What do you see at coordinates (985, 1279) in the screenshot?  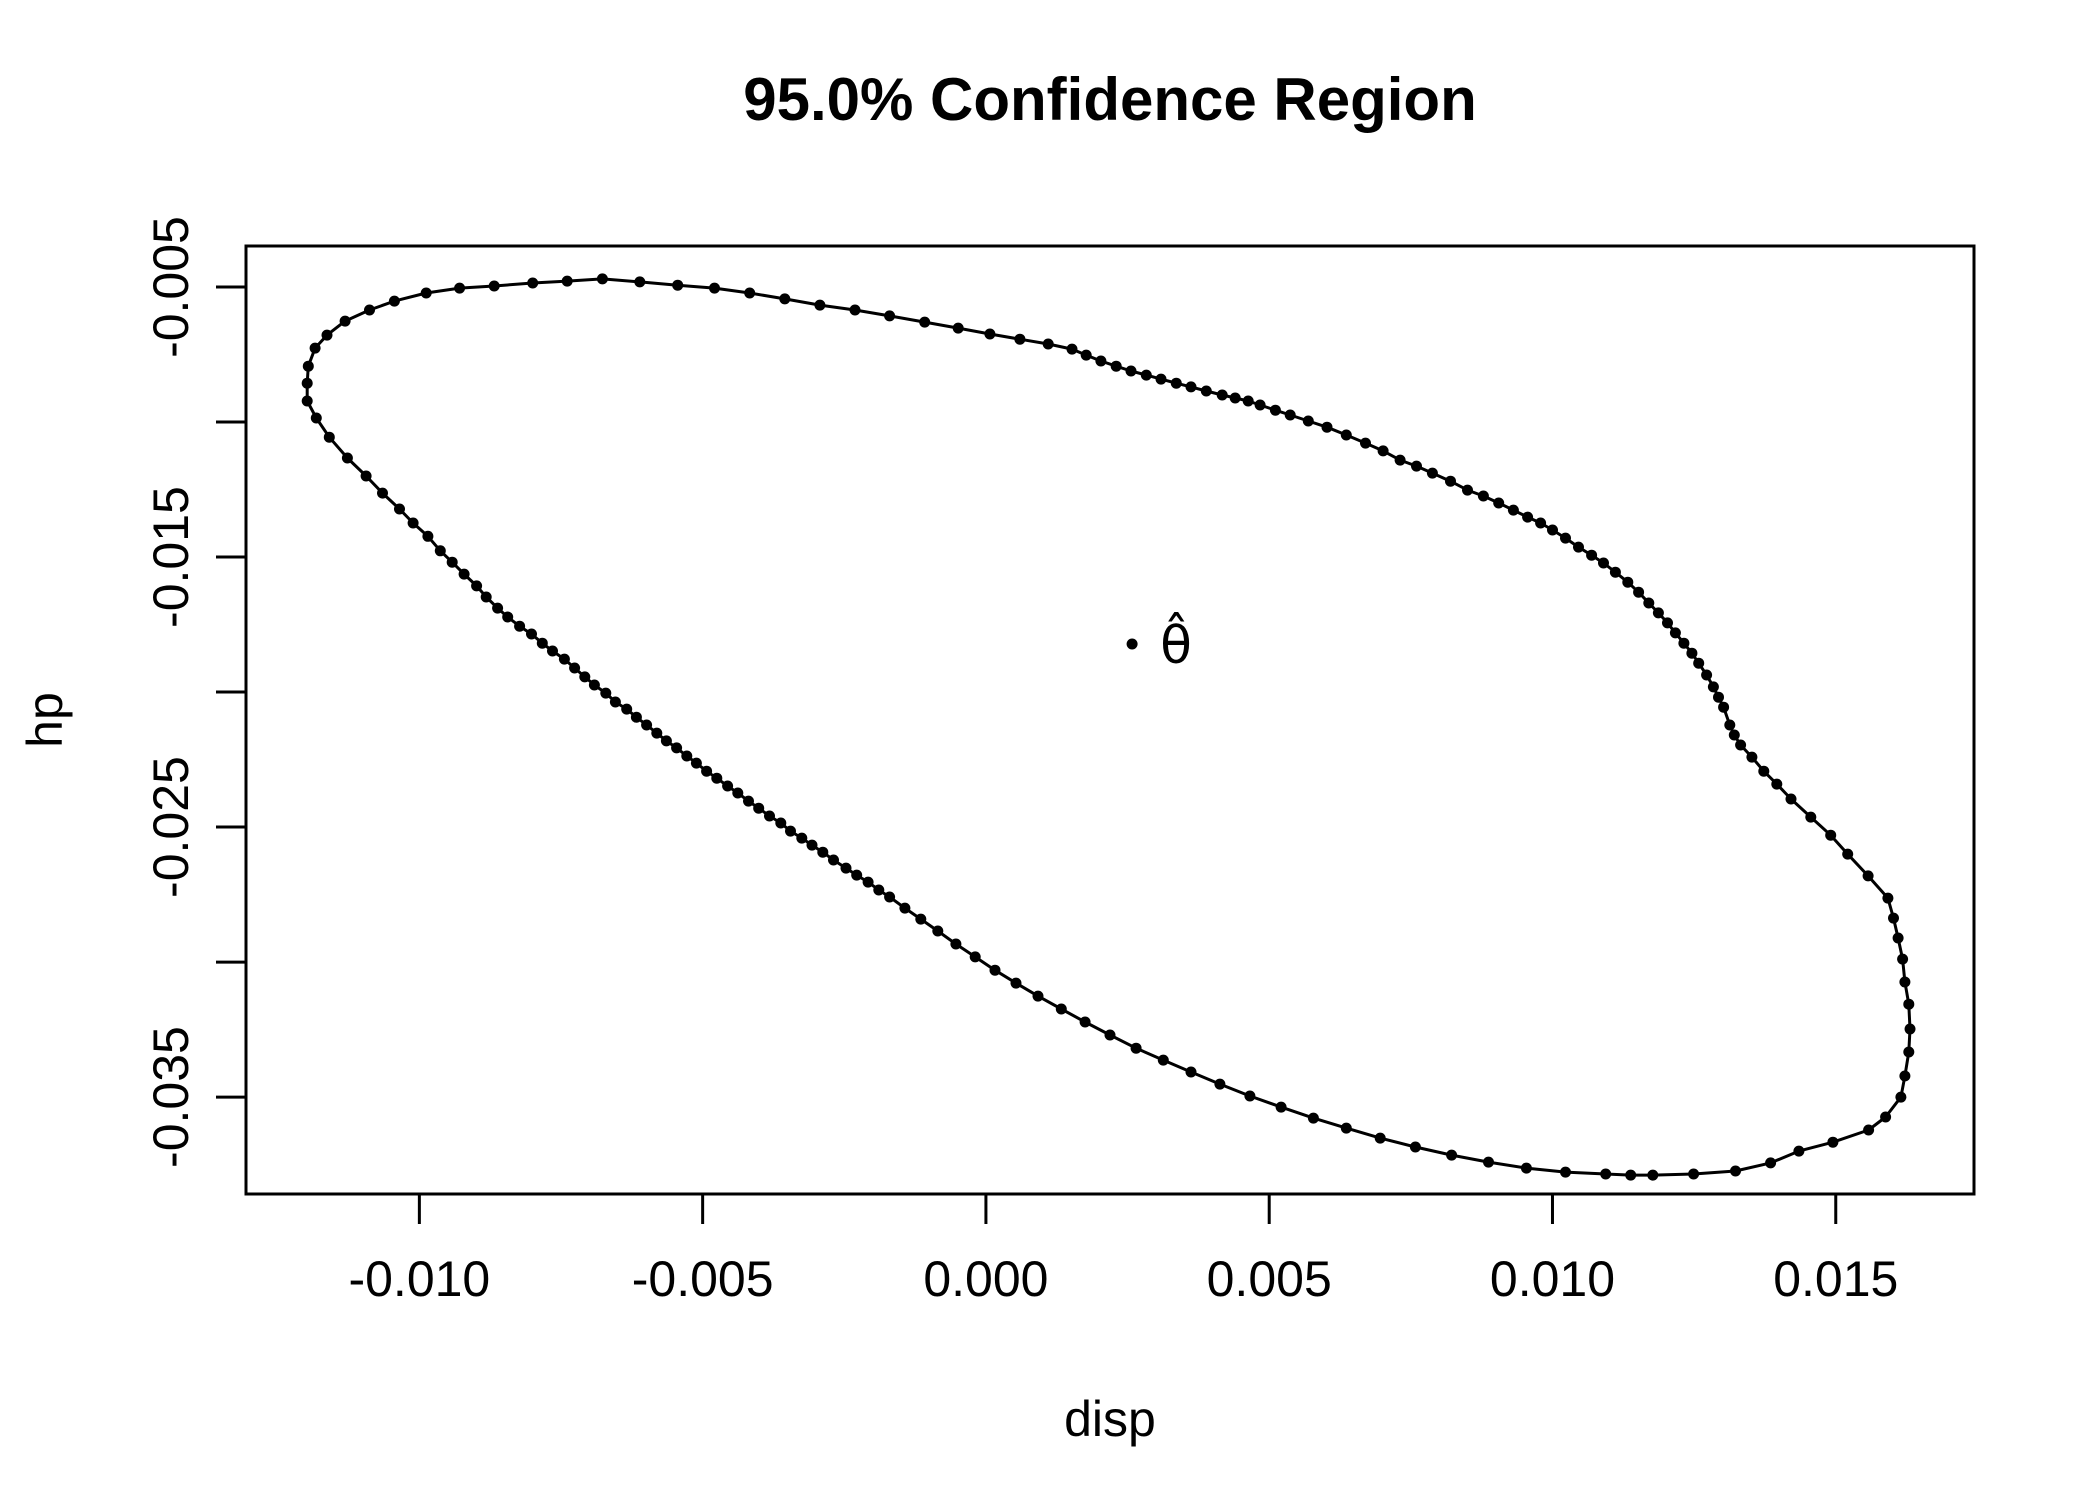 I see `x-tick-label: 0.000` at bounding box center [985, 1279].